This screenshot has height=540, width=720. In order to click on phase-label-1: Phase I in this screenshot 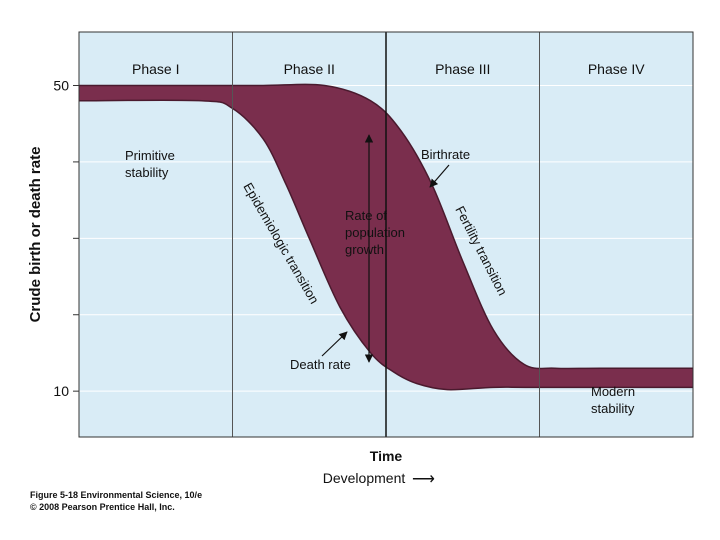, I will do `click(155, 69)`.